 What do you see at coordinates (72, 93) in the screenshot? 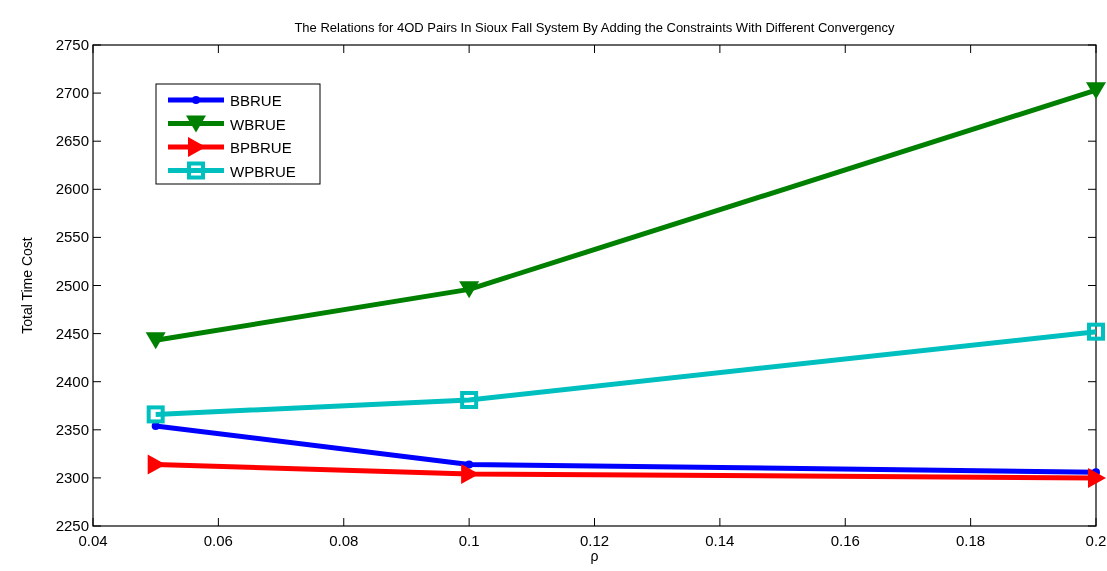
I see `y-tick-label: 2700` at bounding box center [72, 93].